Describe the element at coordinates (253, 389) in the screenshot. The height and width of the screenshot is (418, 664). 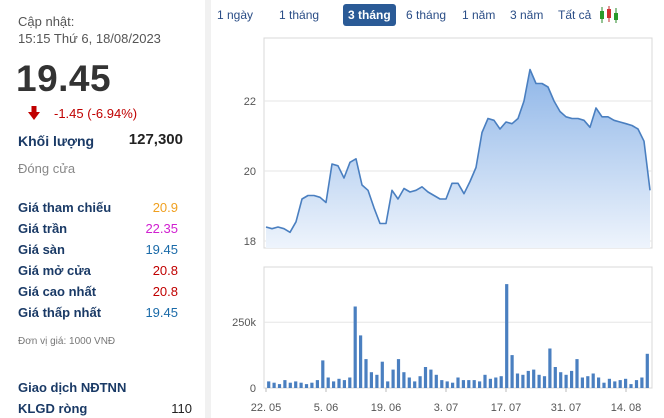
I see `volume-tick-label: 0` at that location.